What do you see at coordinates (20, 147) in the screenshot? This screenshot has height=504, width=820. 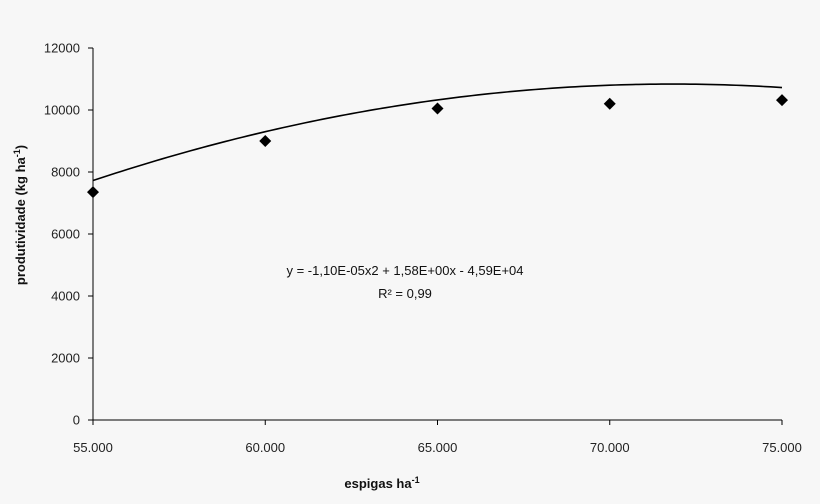 I see `y-axis-title-end: )` at bounding box center [20, 147].